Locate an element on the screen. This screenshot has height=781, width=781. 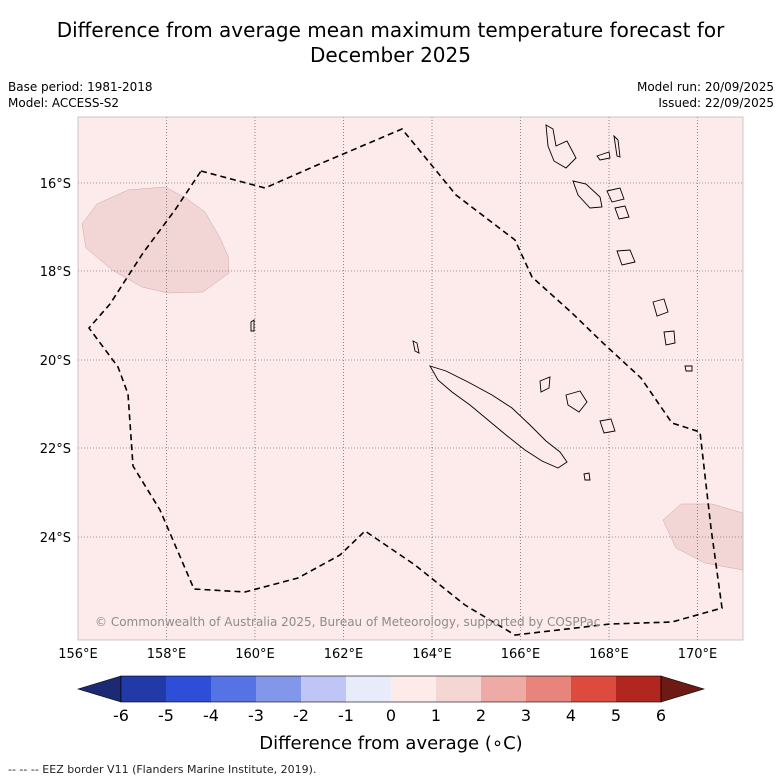
colorbar-tick-label: 1 is located at coordinates (436, 715).